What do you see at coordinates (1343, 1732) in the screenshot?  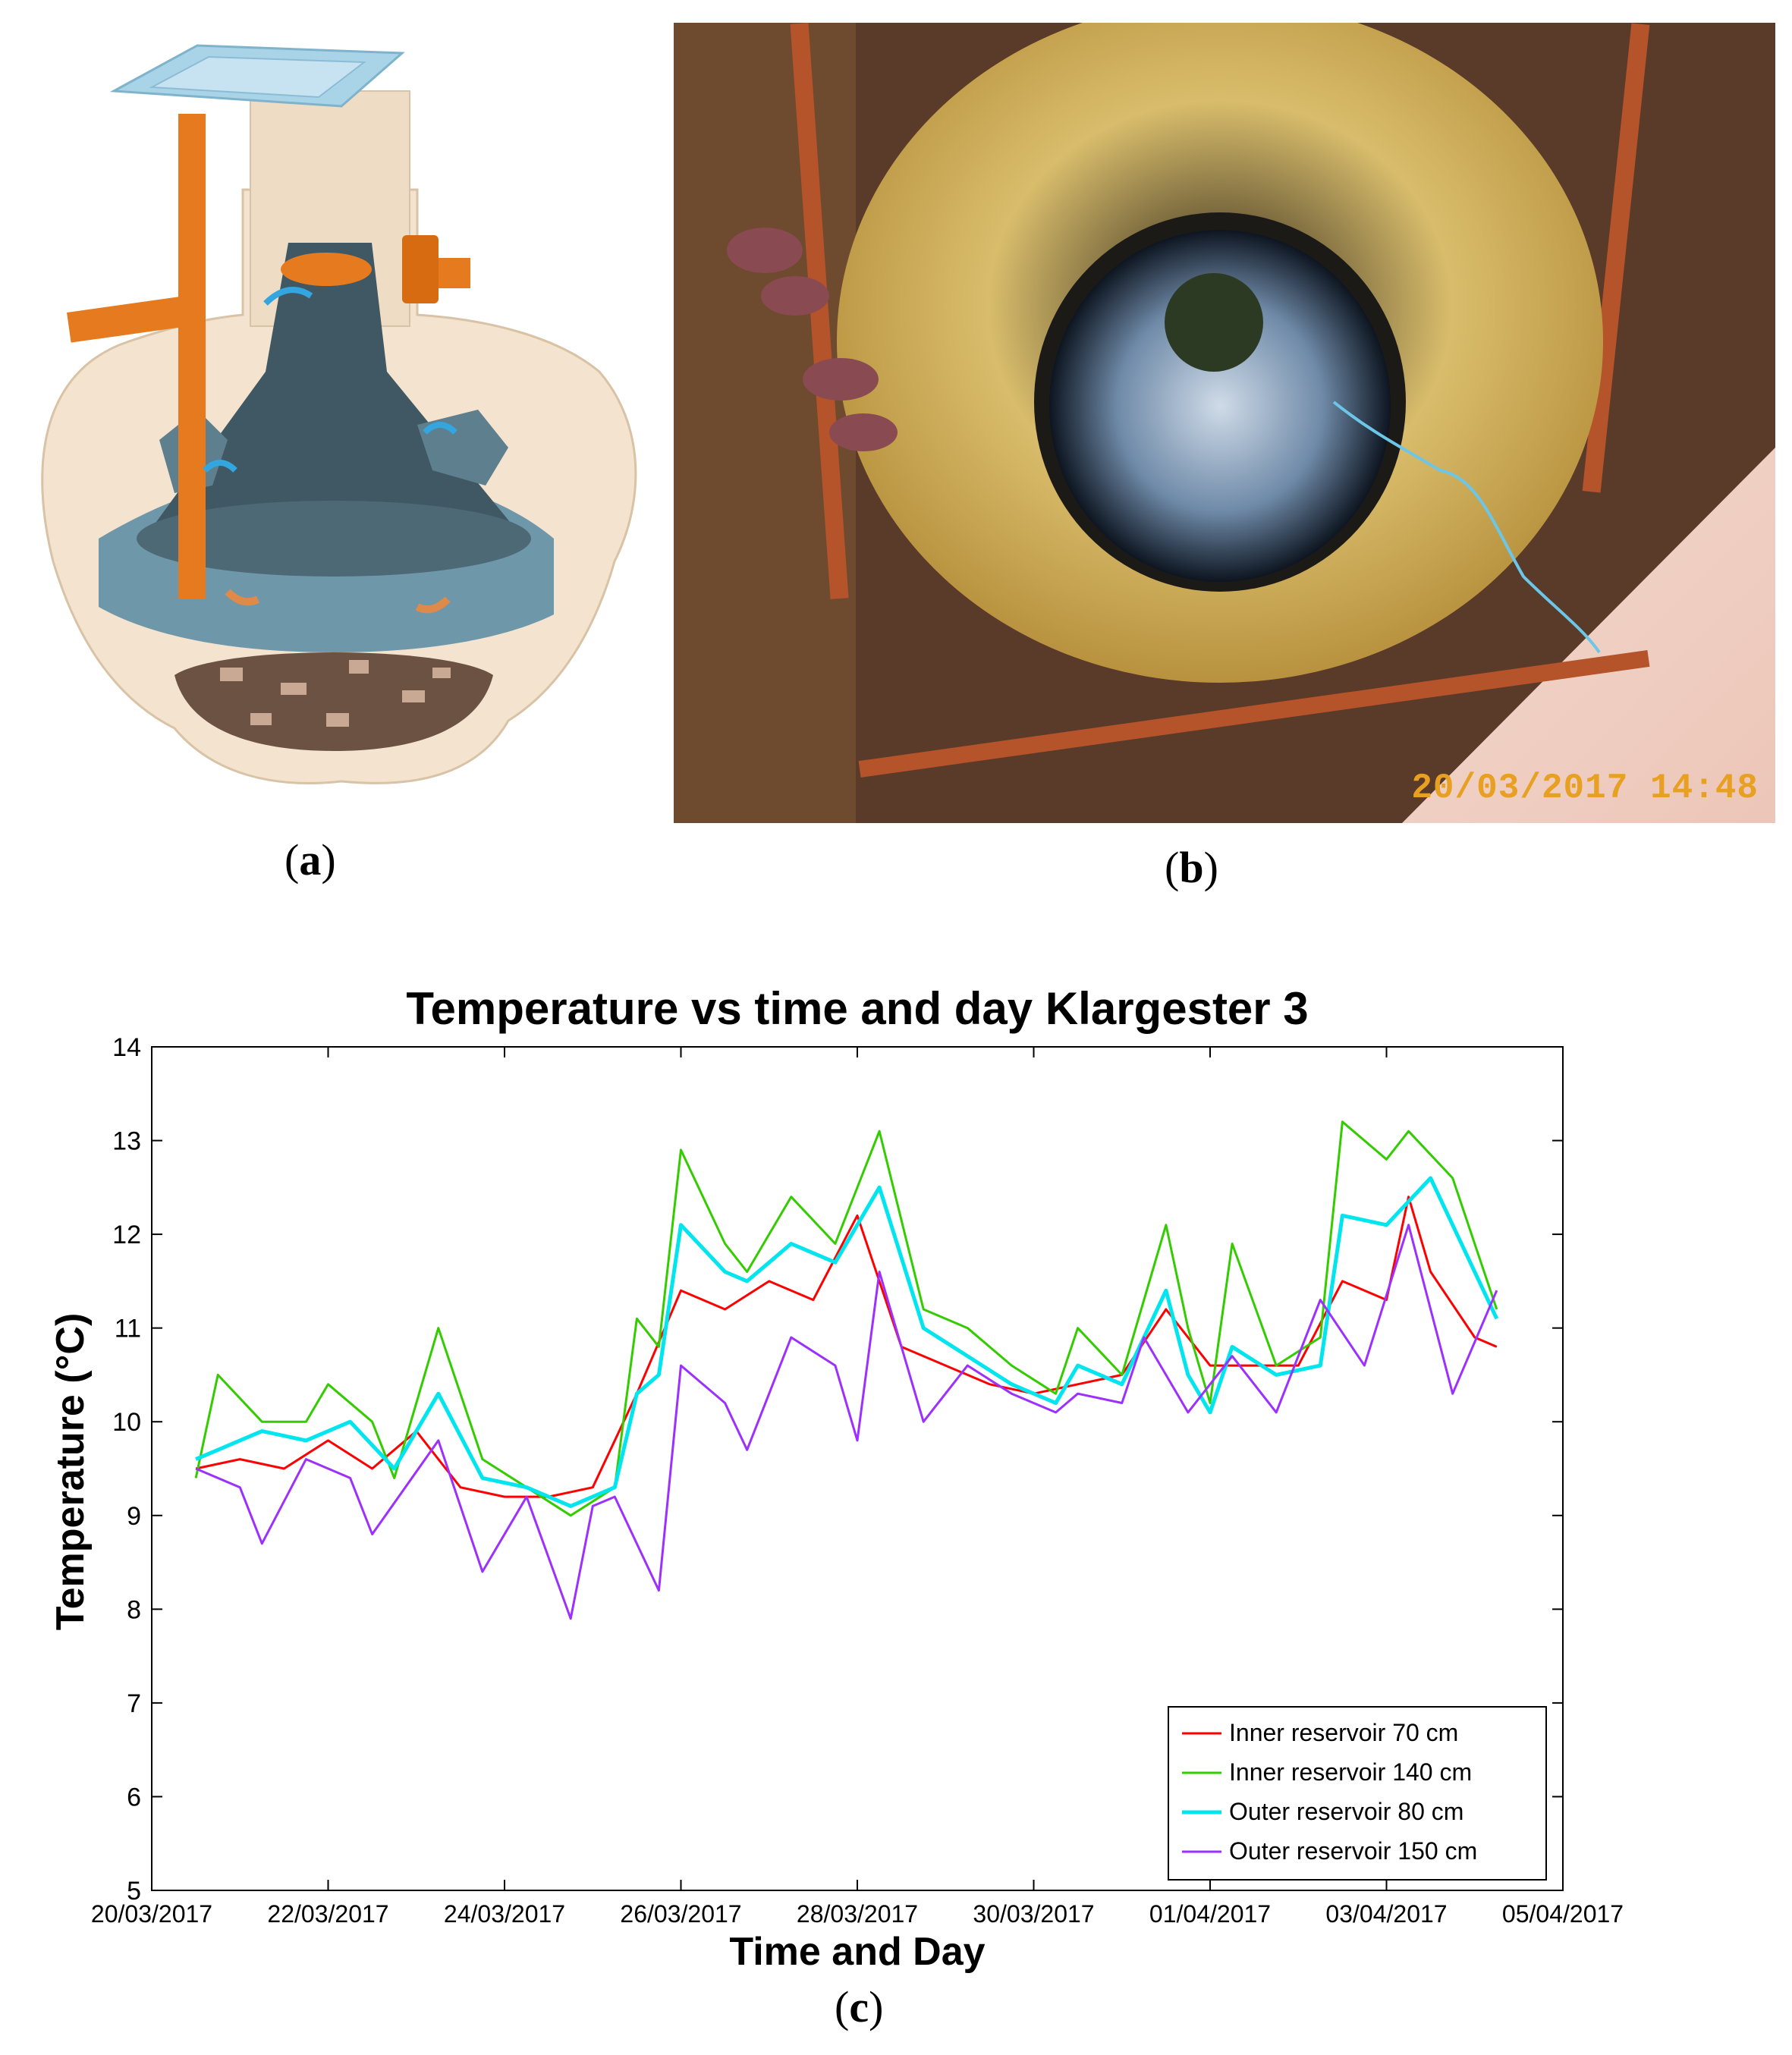 I see `legend-entry-label: Inner reservoir 70 cm` at bounding box center [1343, 1732].